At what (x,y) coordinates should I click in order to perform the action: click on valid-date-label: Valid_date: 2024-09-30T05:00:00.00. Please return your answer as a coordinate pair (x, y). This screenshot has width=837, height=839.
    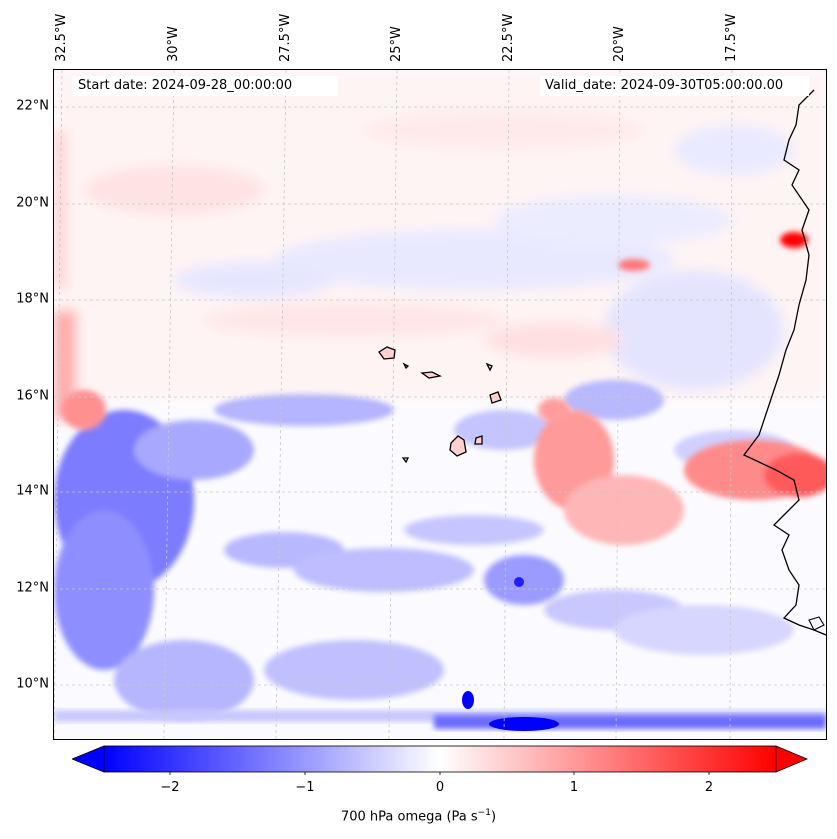
    Looking at the image, I should click on (674, 86).